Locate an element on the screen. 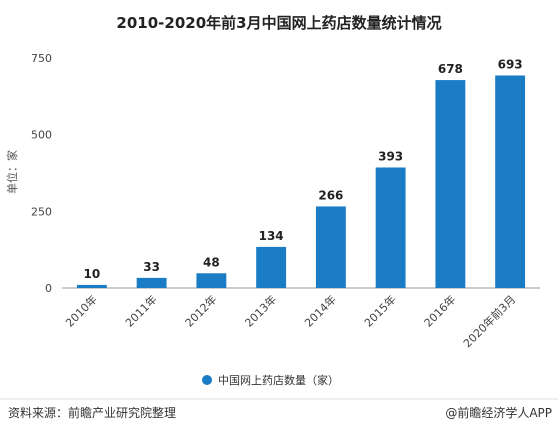 The image size is (558, 431). source-note: 资料来源：前瞻产业研究院整理 is located at coordinates (92, 412).